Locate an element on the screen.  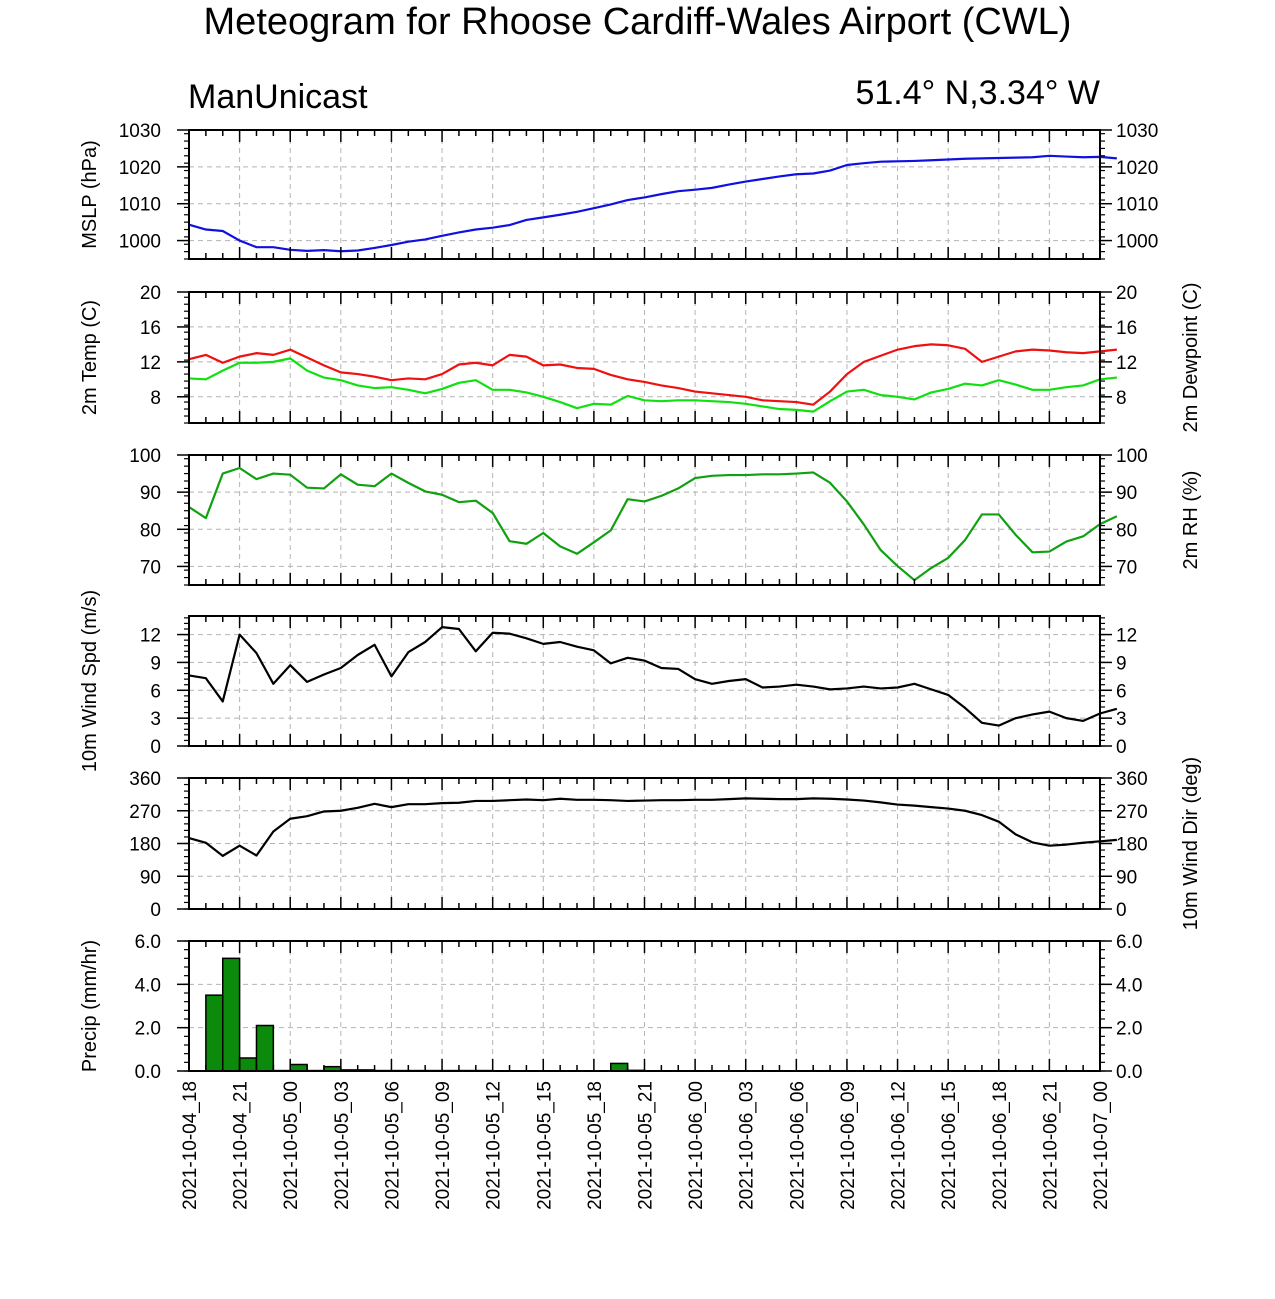
panel-4: 0 0 3 3 6 6 9 9 12 12 10m Wind Spd (m/s) is located at coordinates (608, 681).